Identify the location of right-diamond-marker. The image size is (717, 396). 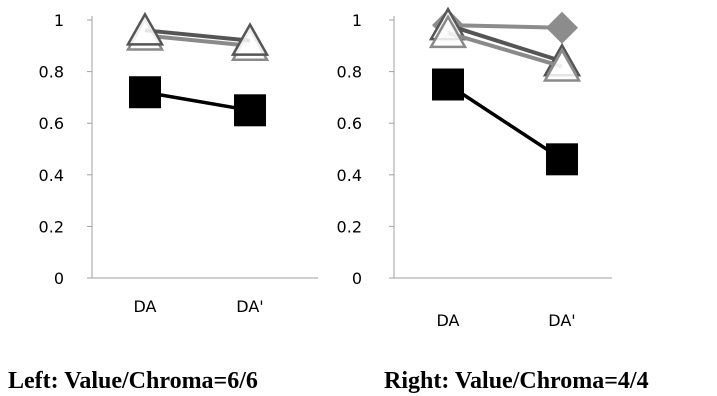
(562, 27).